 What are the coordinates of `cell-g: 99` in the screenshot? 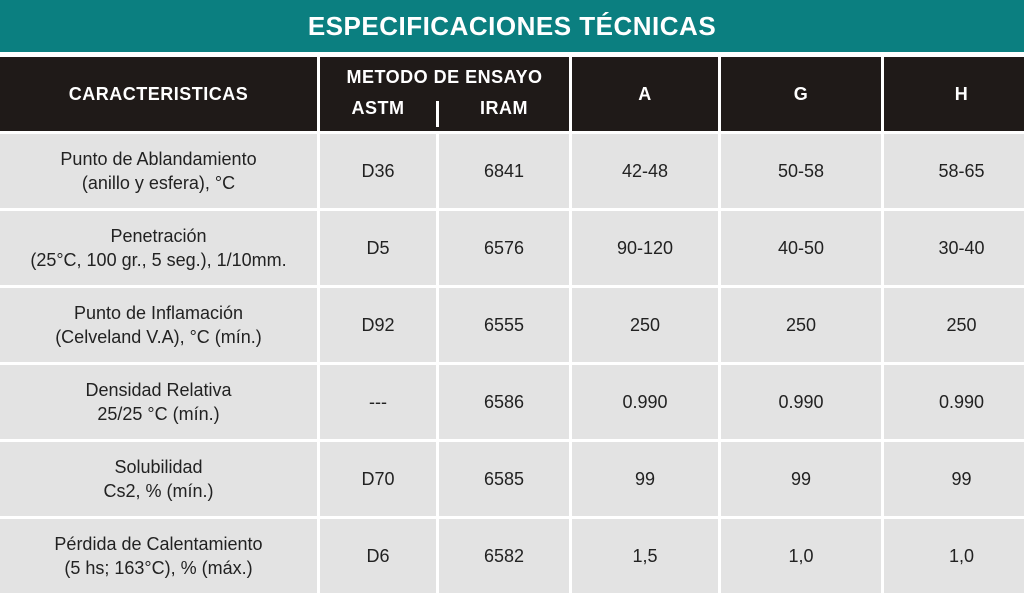 It's located at (801, 479).